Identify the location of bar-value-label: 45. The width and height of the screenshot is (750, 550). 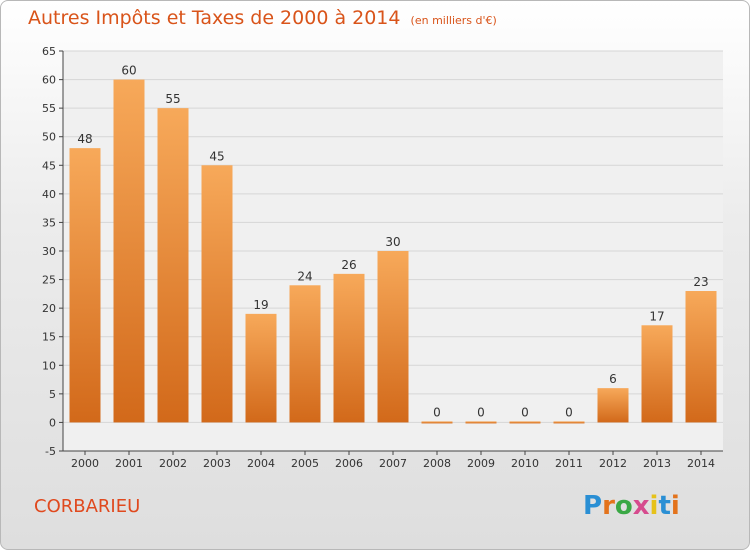
(216, 156).